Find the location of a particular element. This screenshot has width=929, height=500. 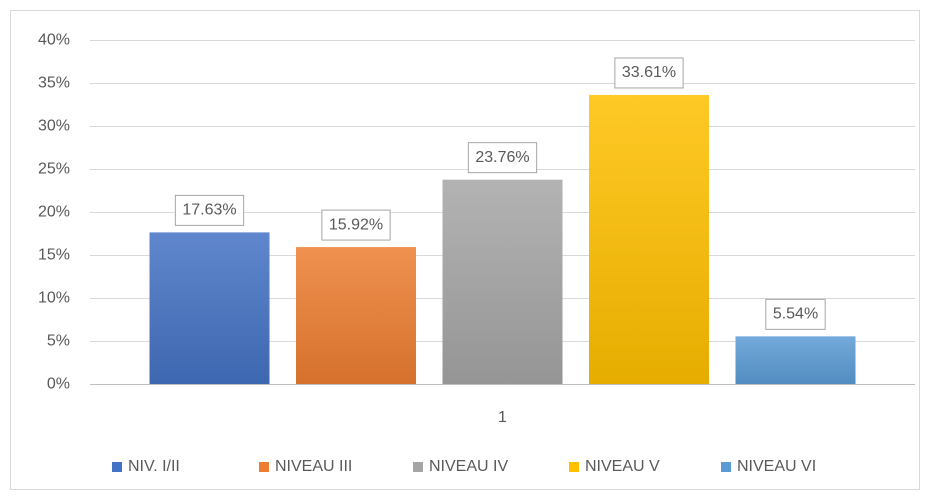

legend-label: NIVEAU V is located at coordinates (622, 466).